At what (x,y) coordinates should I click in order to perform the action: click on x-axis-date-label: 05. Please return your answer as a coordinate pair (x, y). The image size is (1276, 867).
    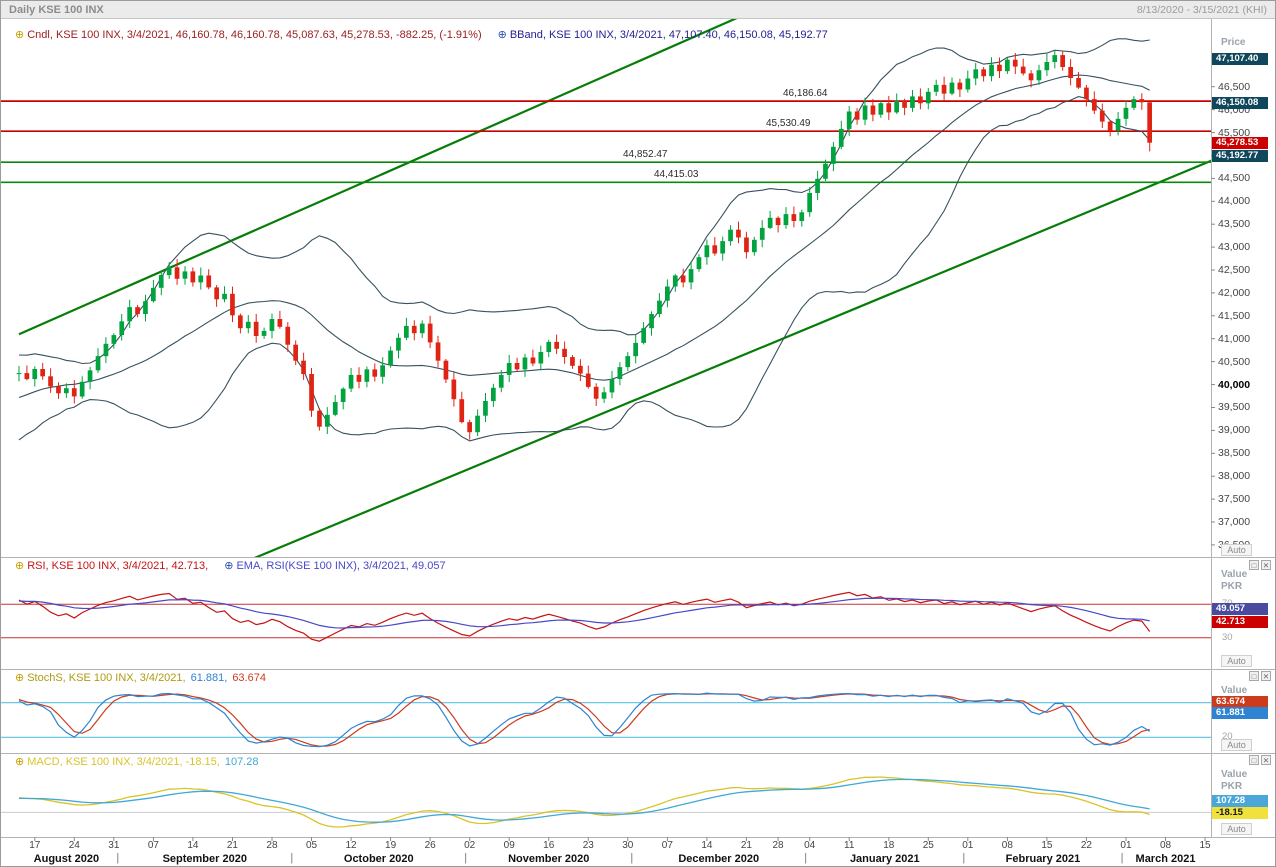
    Looking at the image, I should click on (311, 845).